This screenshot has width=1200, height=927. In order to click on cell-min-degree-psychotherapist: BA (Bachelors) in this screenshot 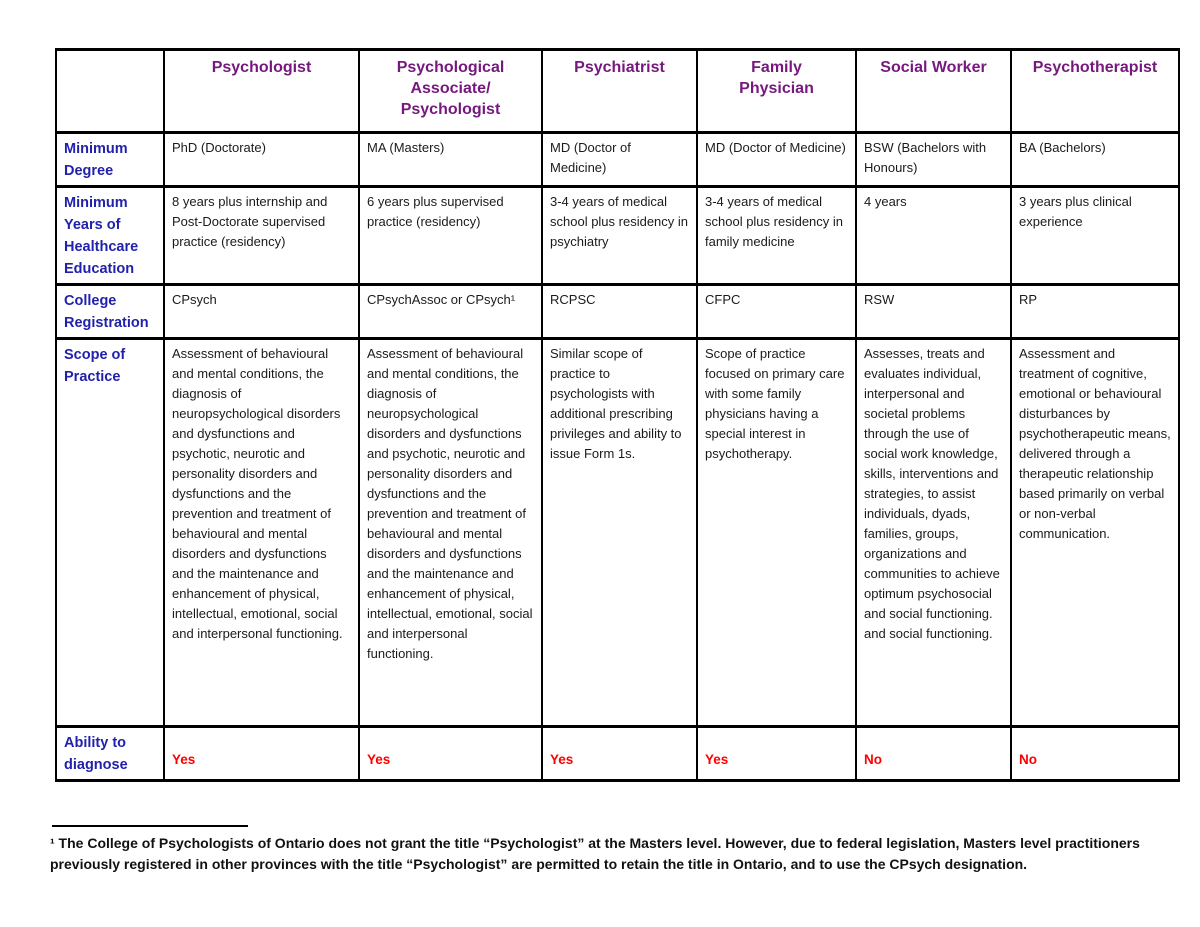, I will do `click(1095, 159)`.